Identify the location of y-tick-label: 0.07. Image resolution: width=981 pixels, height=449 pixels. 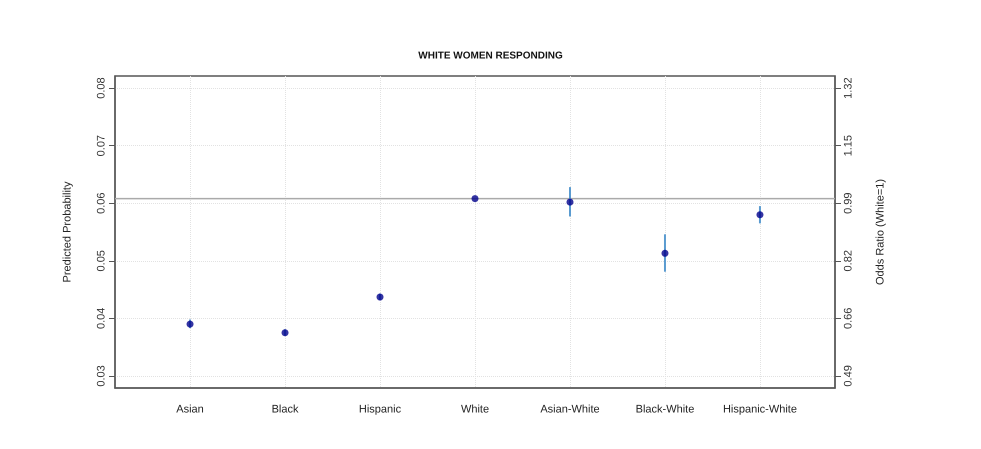
(102, 145).